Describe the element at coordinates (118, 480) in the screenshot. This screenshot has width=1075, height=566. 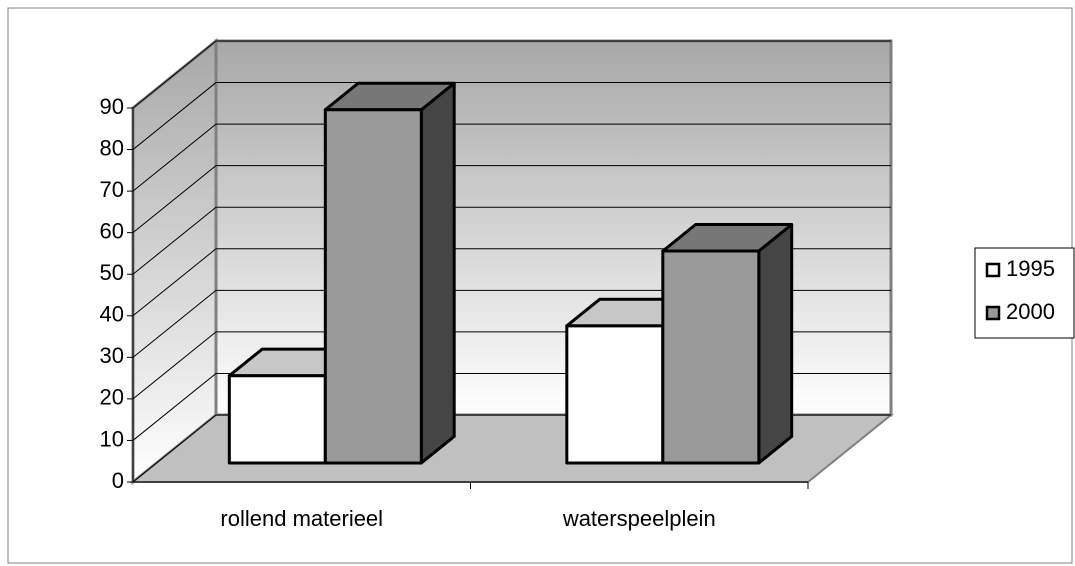
I see `y-tick-label: 0` at that location.